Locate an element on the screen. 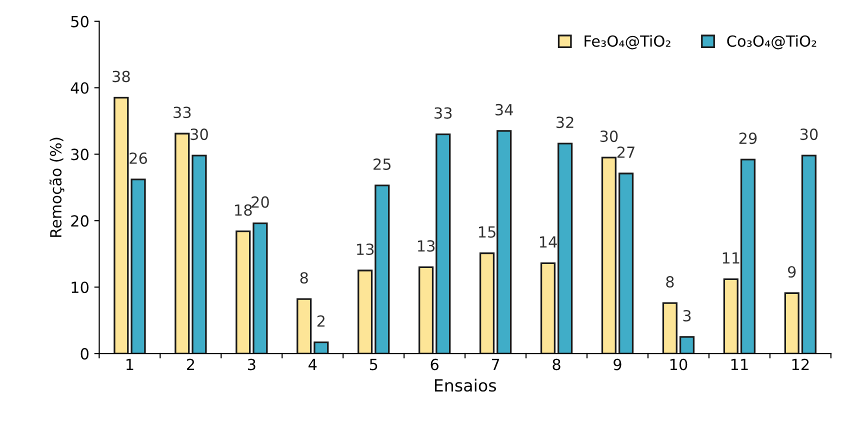 Image resolution: width=841 pixels, height=426 pixels. y-axis-title: Remoção (%) is located at coordinates (56, 187).